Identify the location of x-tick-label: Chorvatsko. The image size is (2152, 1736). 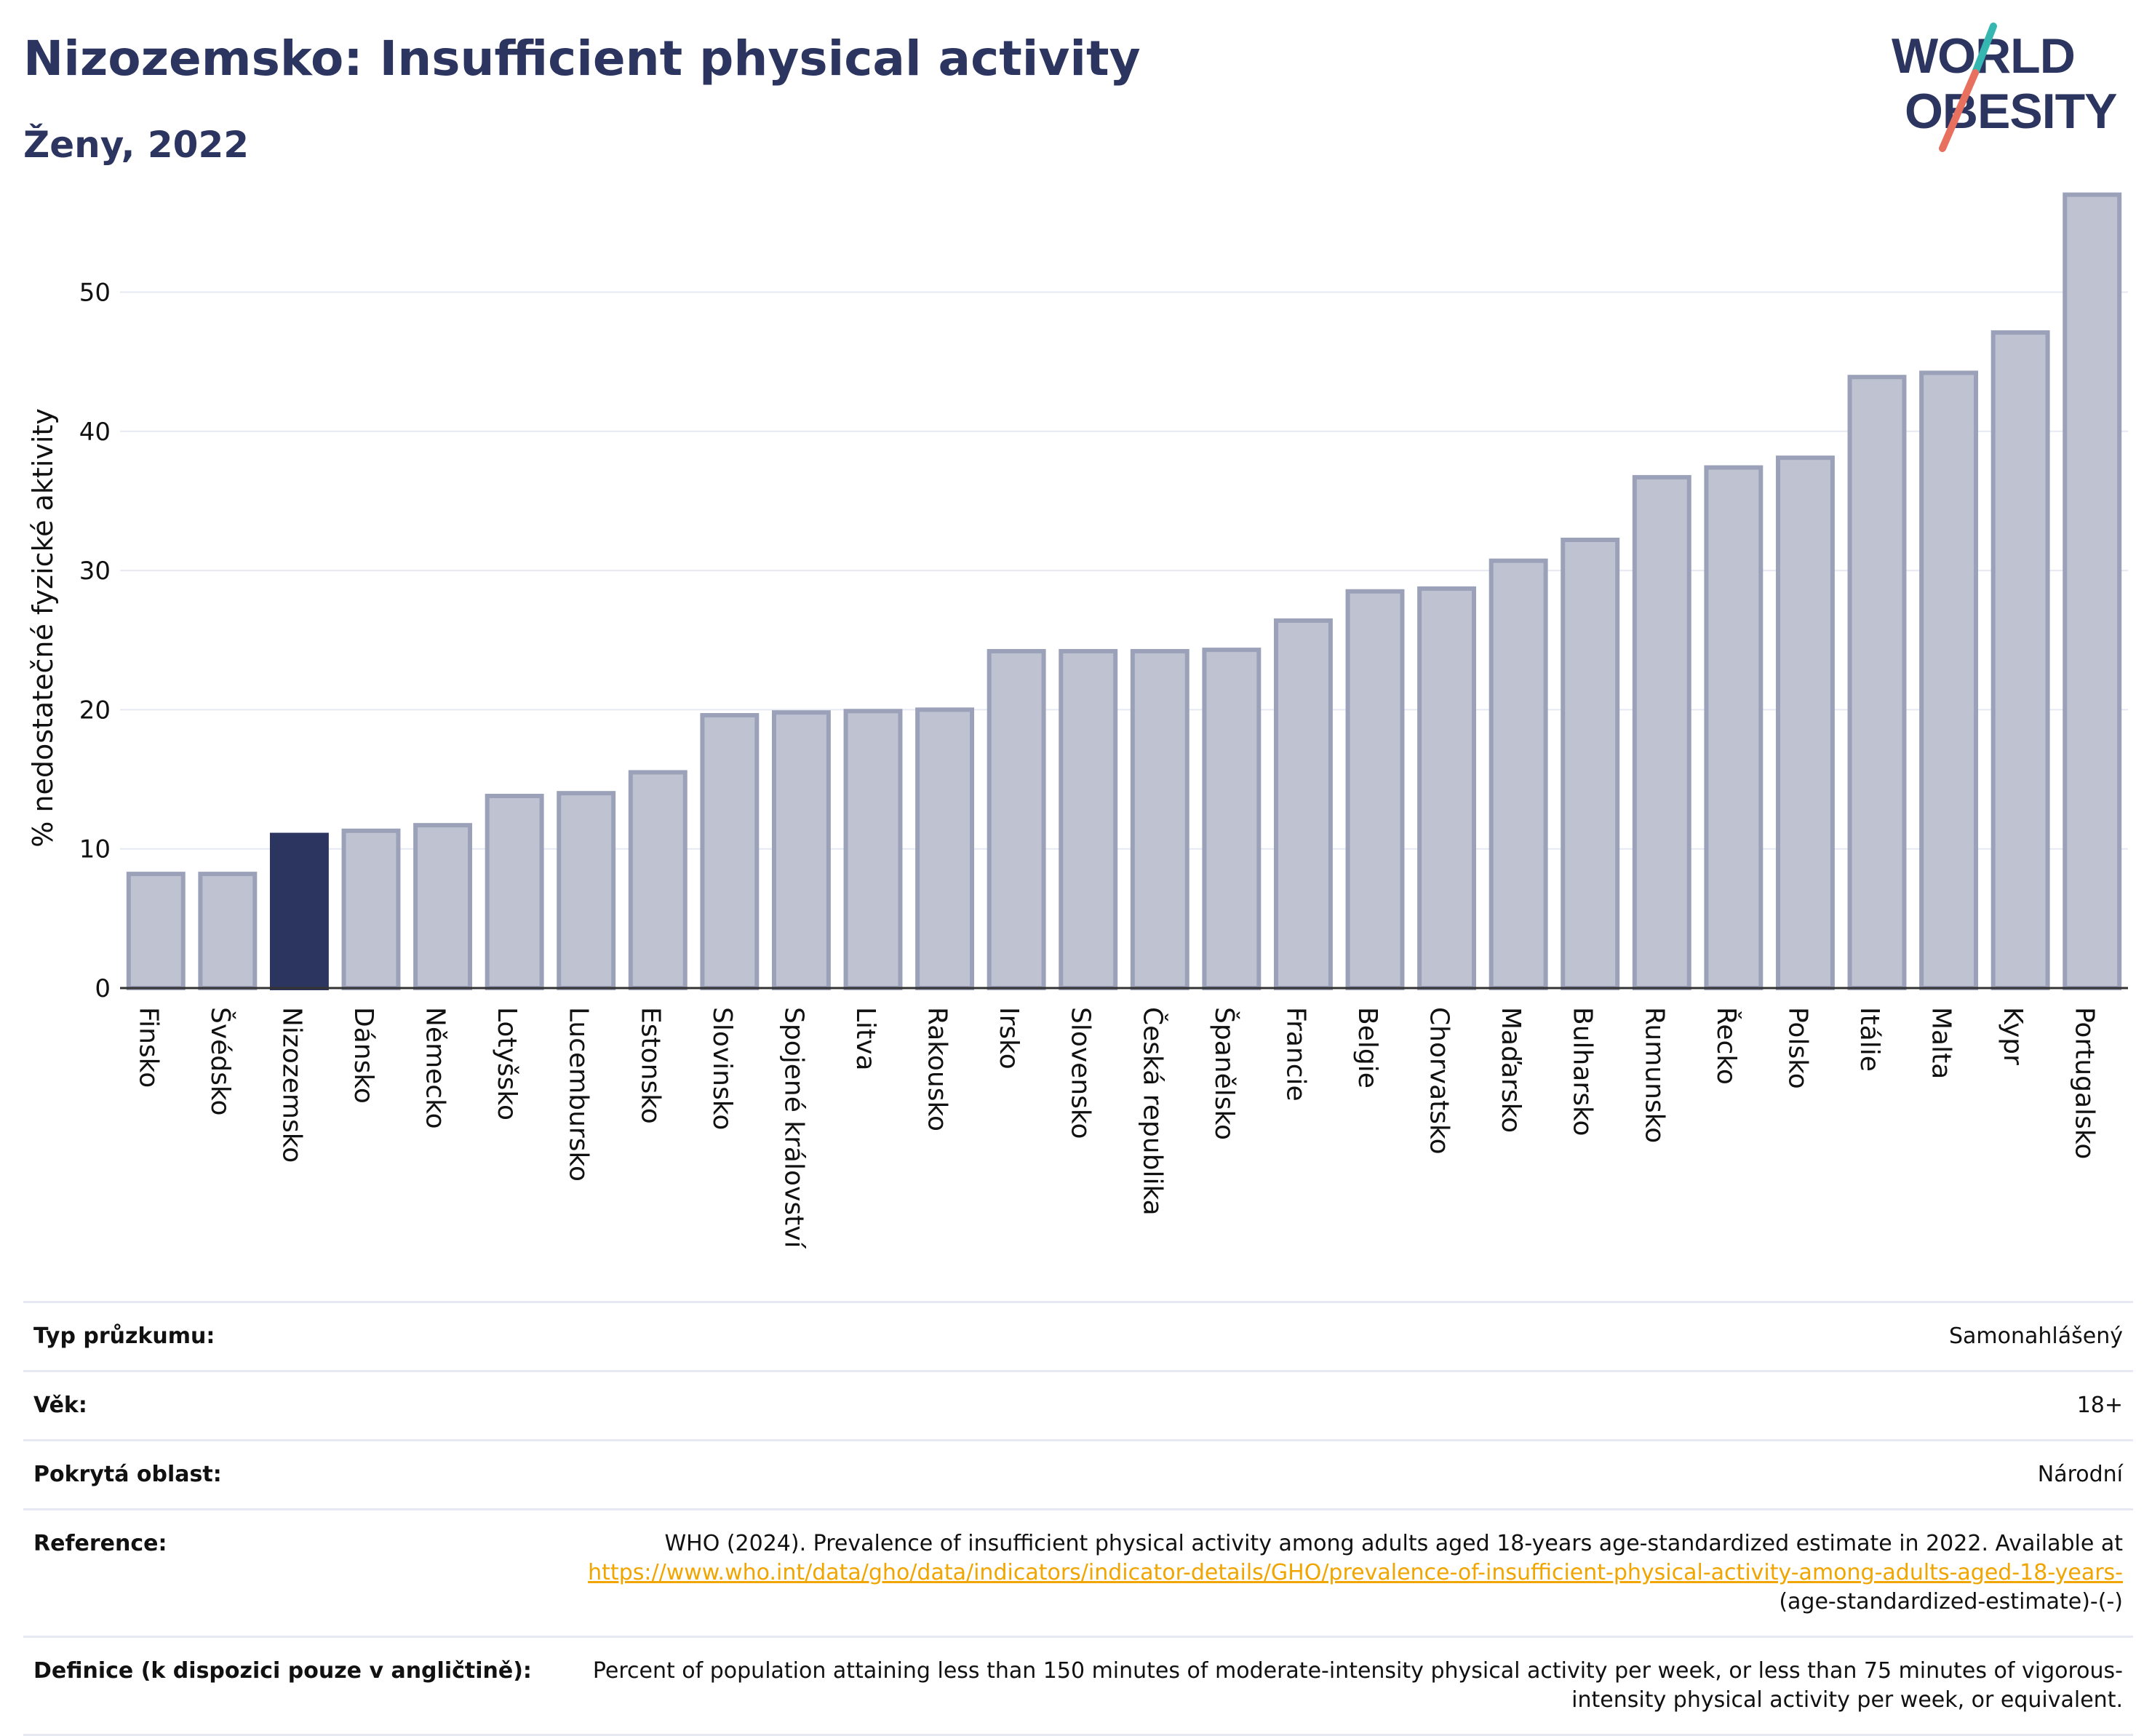
(1439, 1081).